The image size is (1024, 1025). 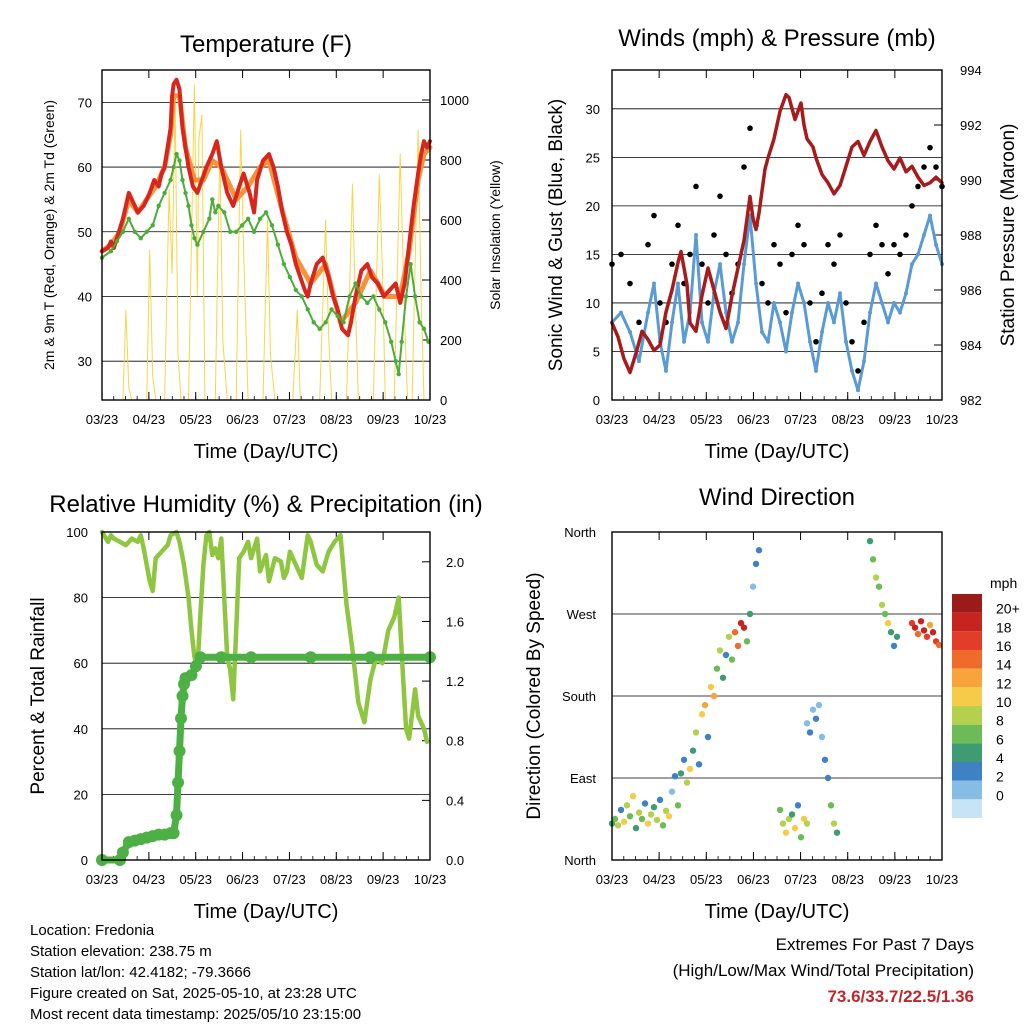 I want to click on extremes-subtitle: (High/Low/Max Wind/Total Precipitation), so click(x=823, y=970).